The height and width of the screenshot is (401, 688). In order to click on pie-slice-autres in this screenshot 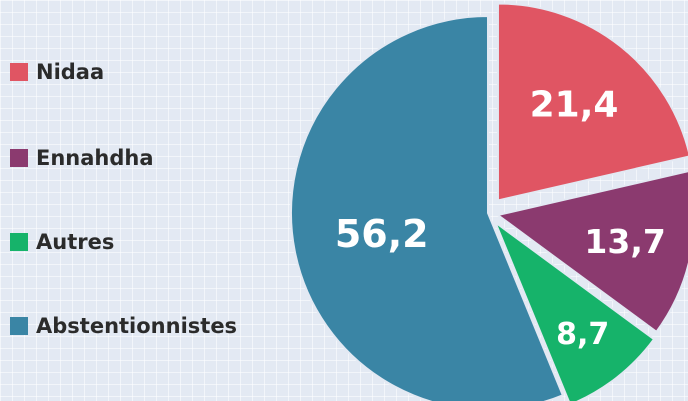, I will do `click(574, 310)`.